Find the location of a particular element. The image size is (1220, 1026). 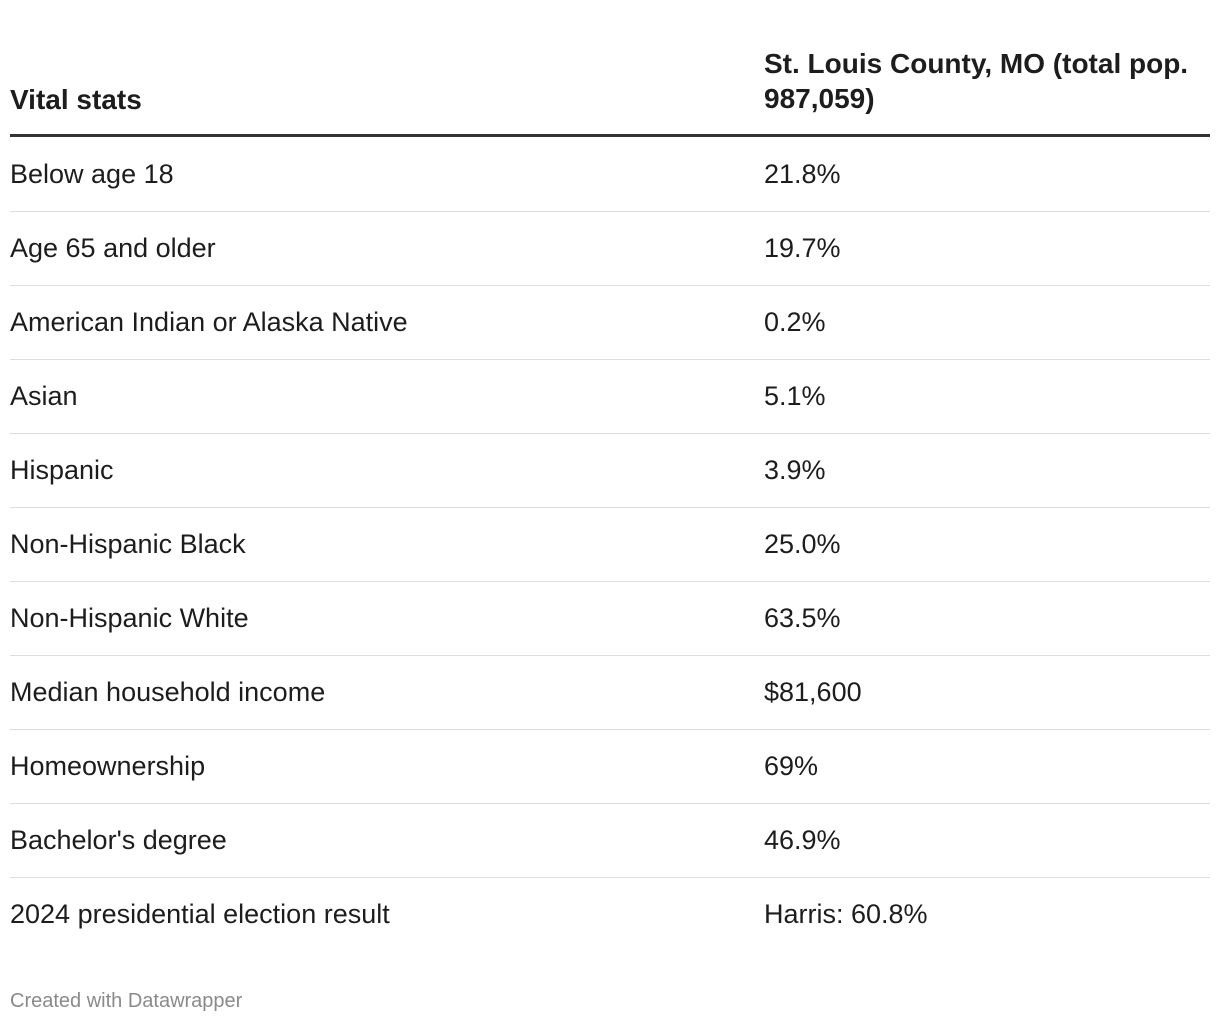

row-label: Age 65 and older is located at coordinates (113, 248).